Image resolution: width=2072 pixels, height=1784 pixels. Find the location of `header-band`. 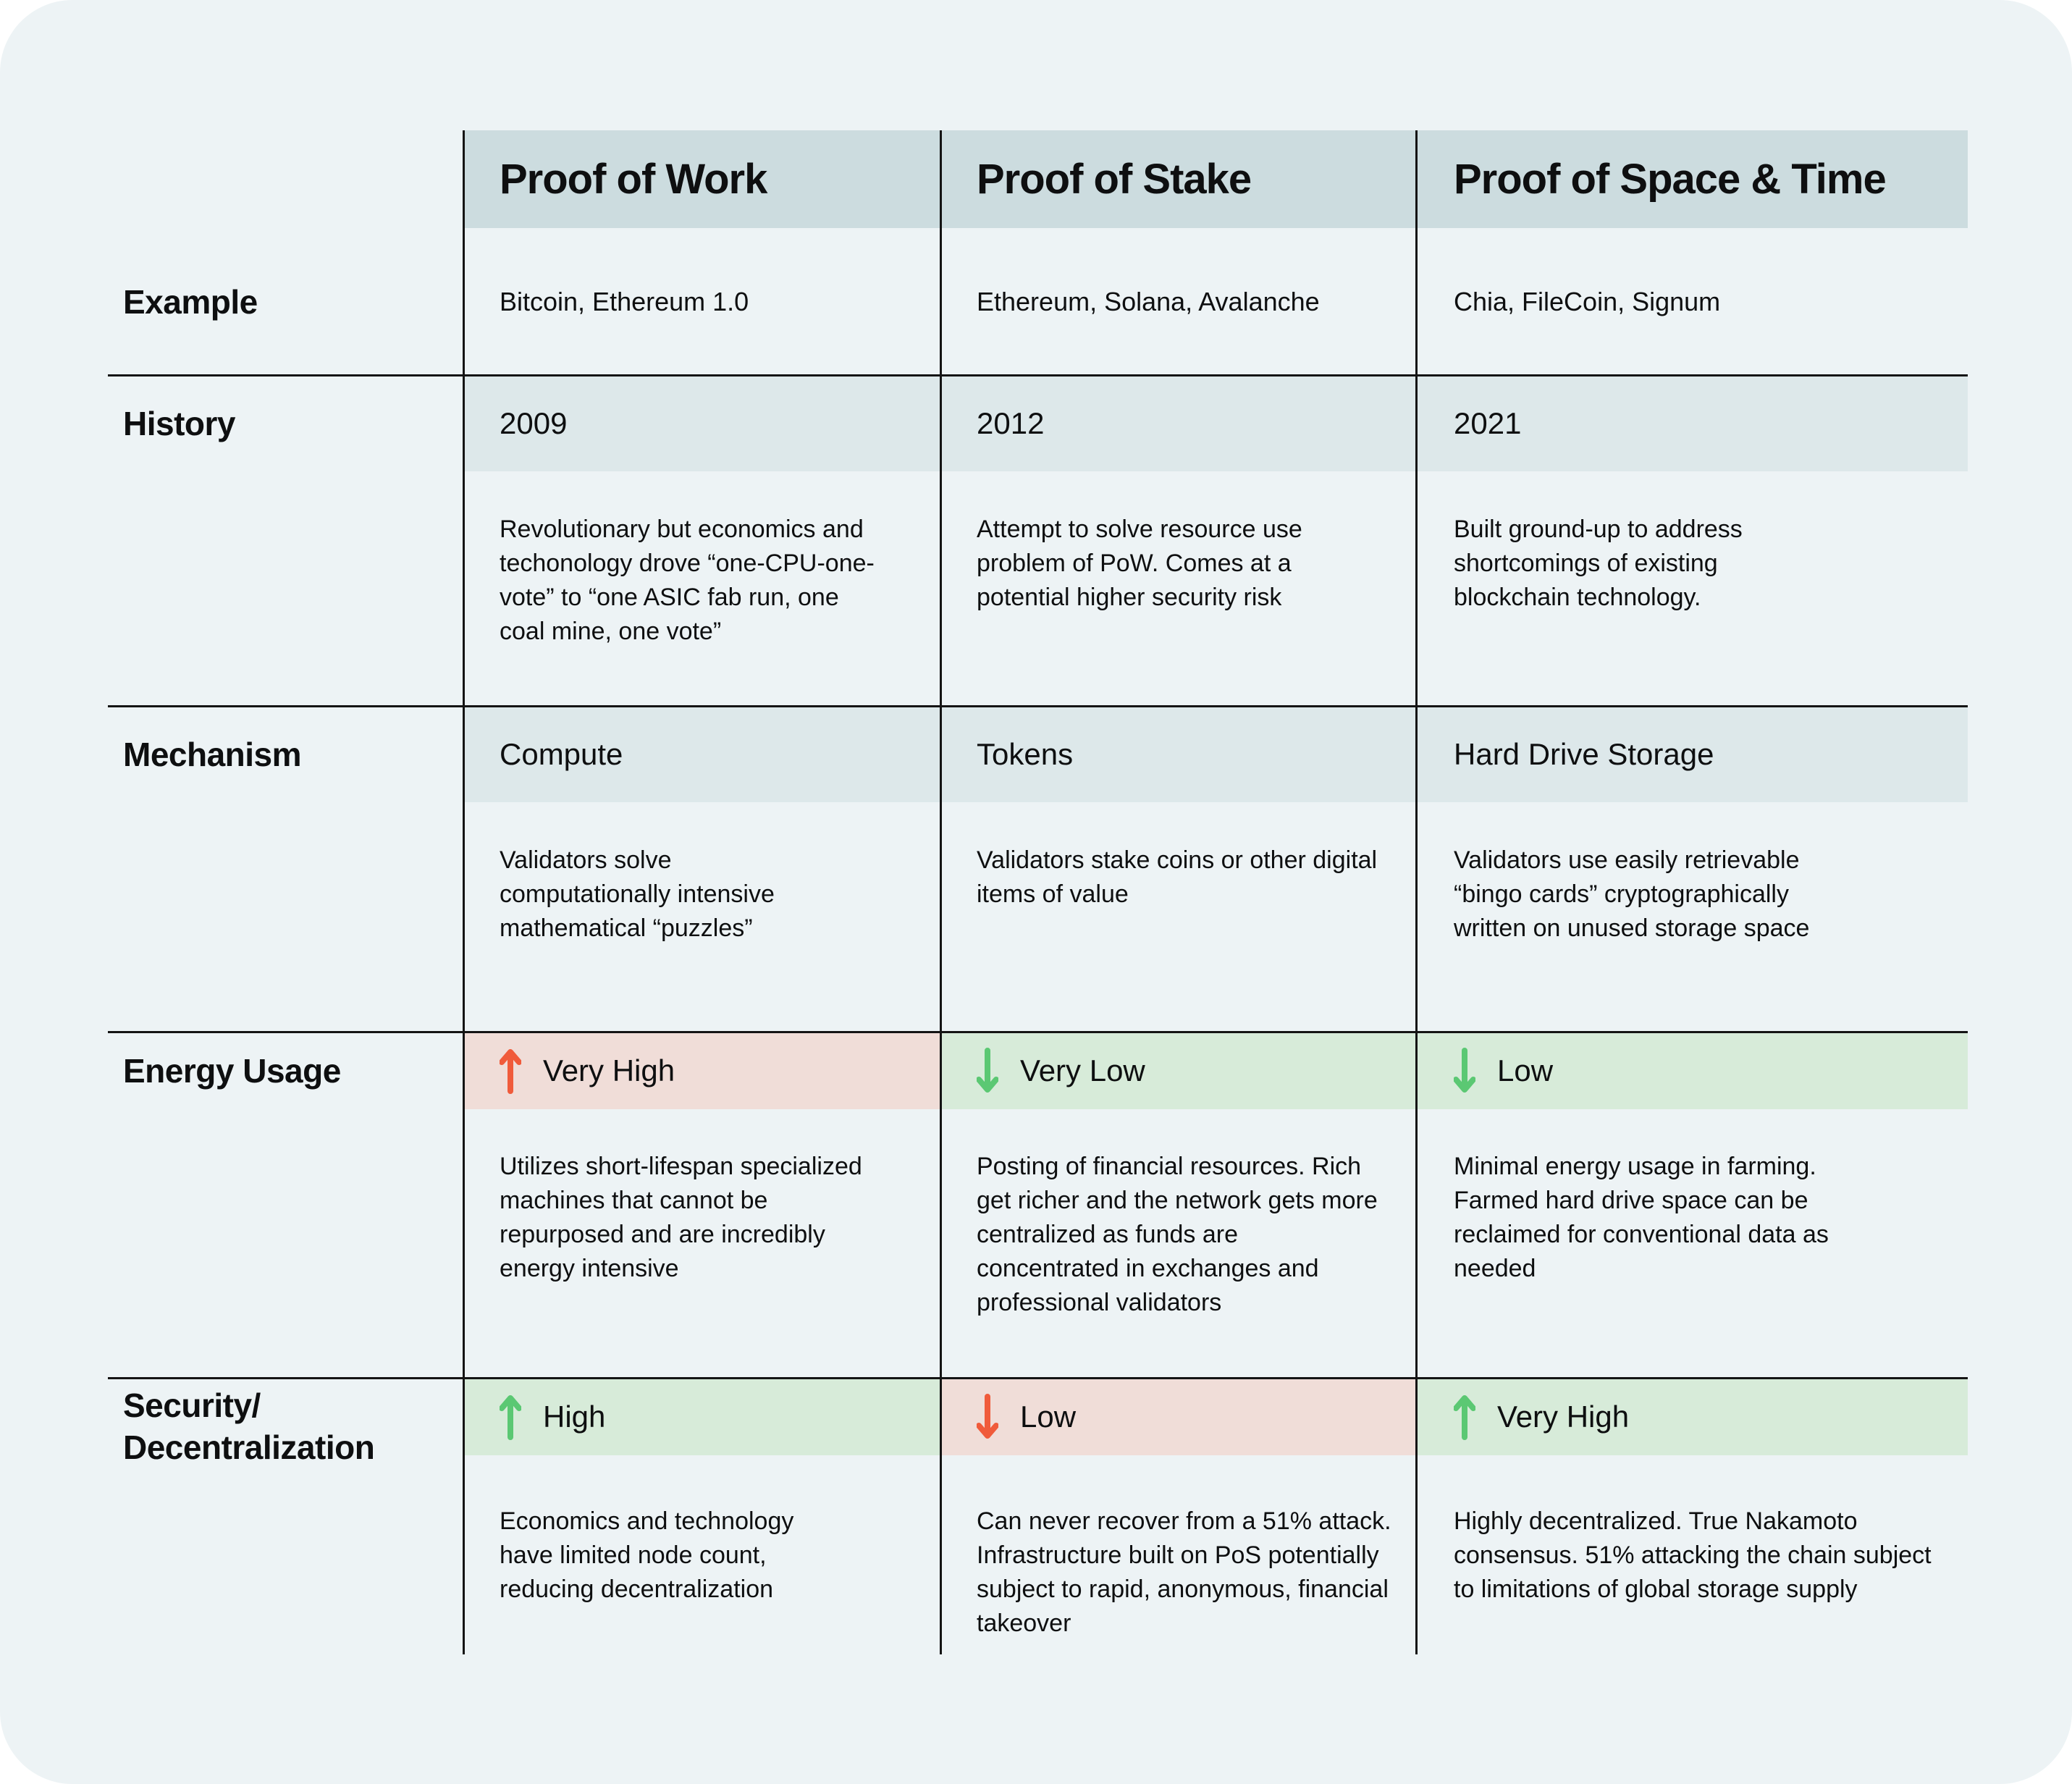

header-band is located at coordinates (1215, 179).